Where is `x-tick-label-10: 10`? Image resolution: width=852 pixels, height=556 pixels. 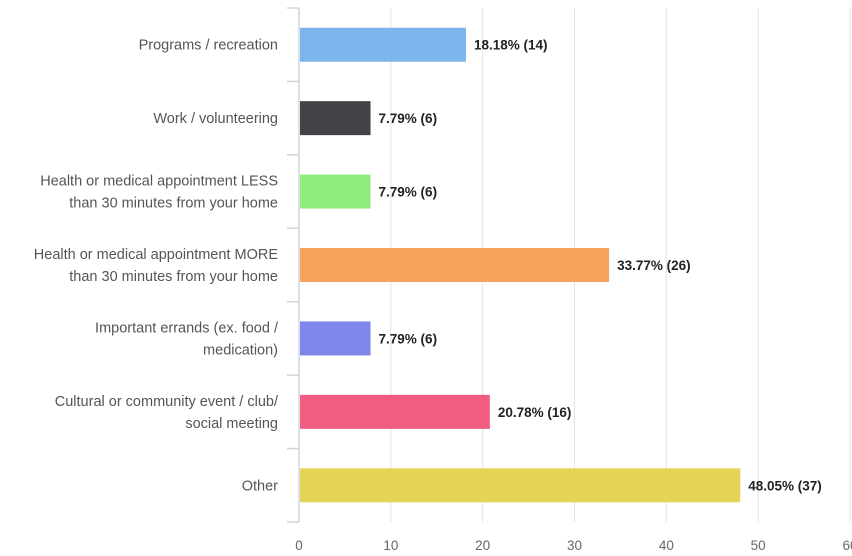
x-tick-label-10: 10 is located at coordinates (390, 545).